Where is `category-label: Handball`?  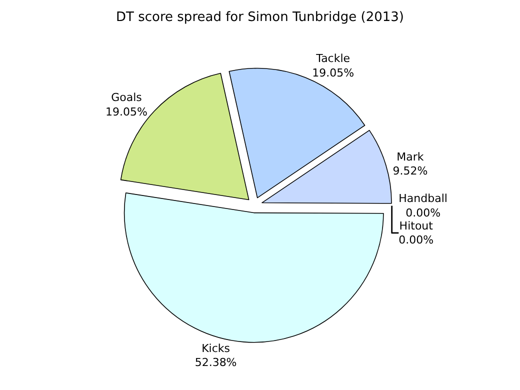
category-label: Handball is located at coordinates (423, 199).